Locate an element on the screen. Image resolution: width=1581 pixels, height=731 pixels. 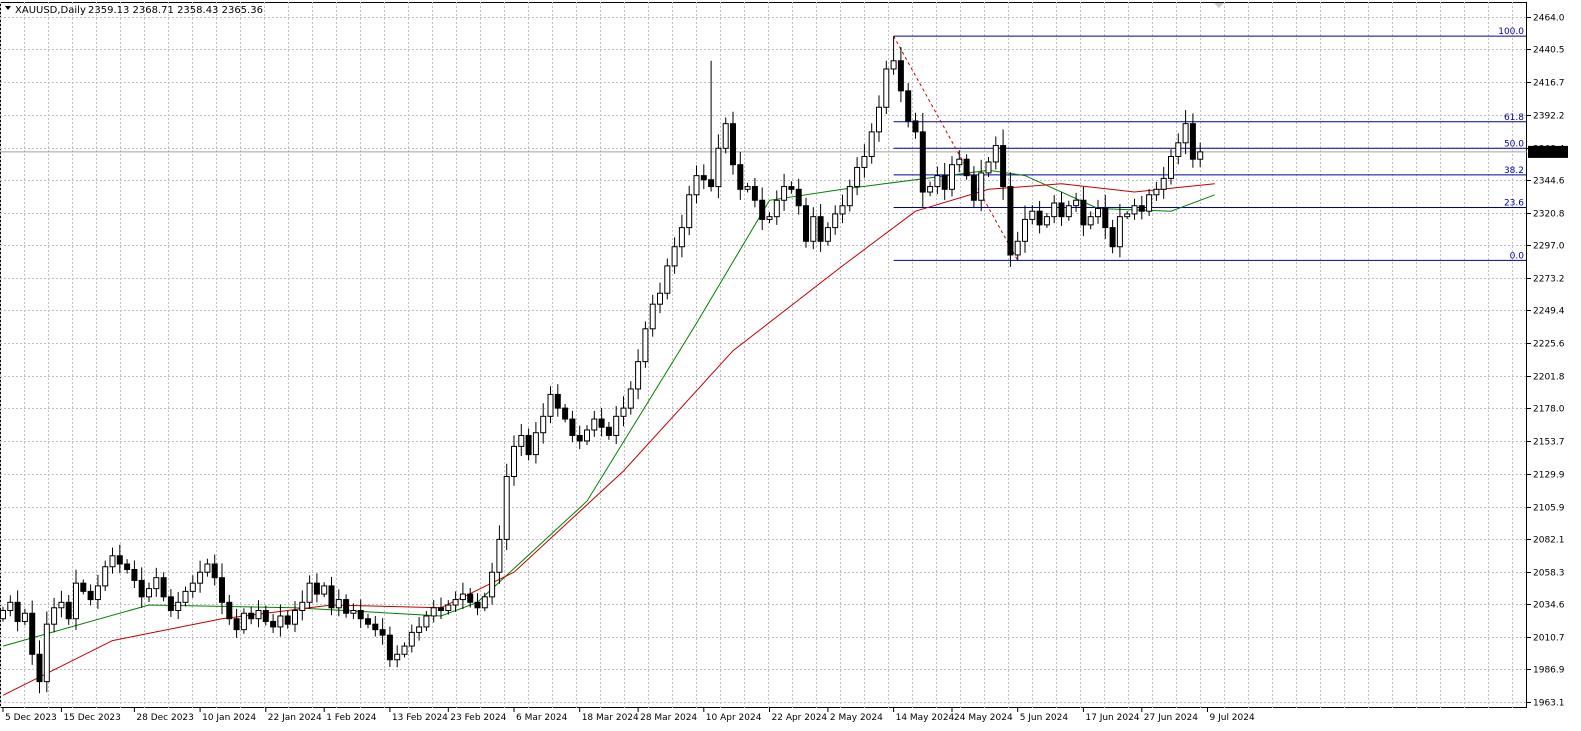
current-price-tag is located at coordinates (1548, 151).